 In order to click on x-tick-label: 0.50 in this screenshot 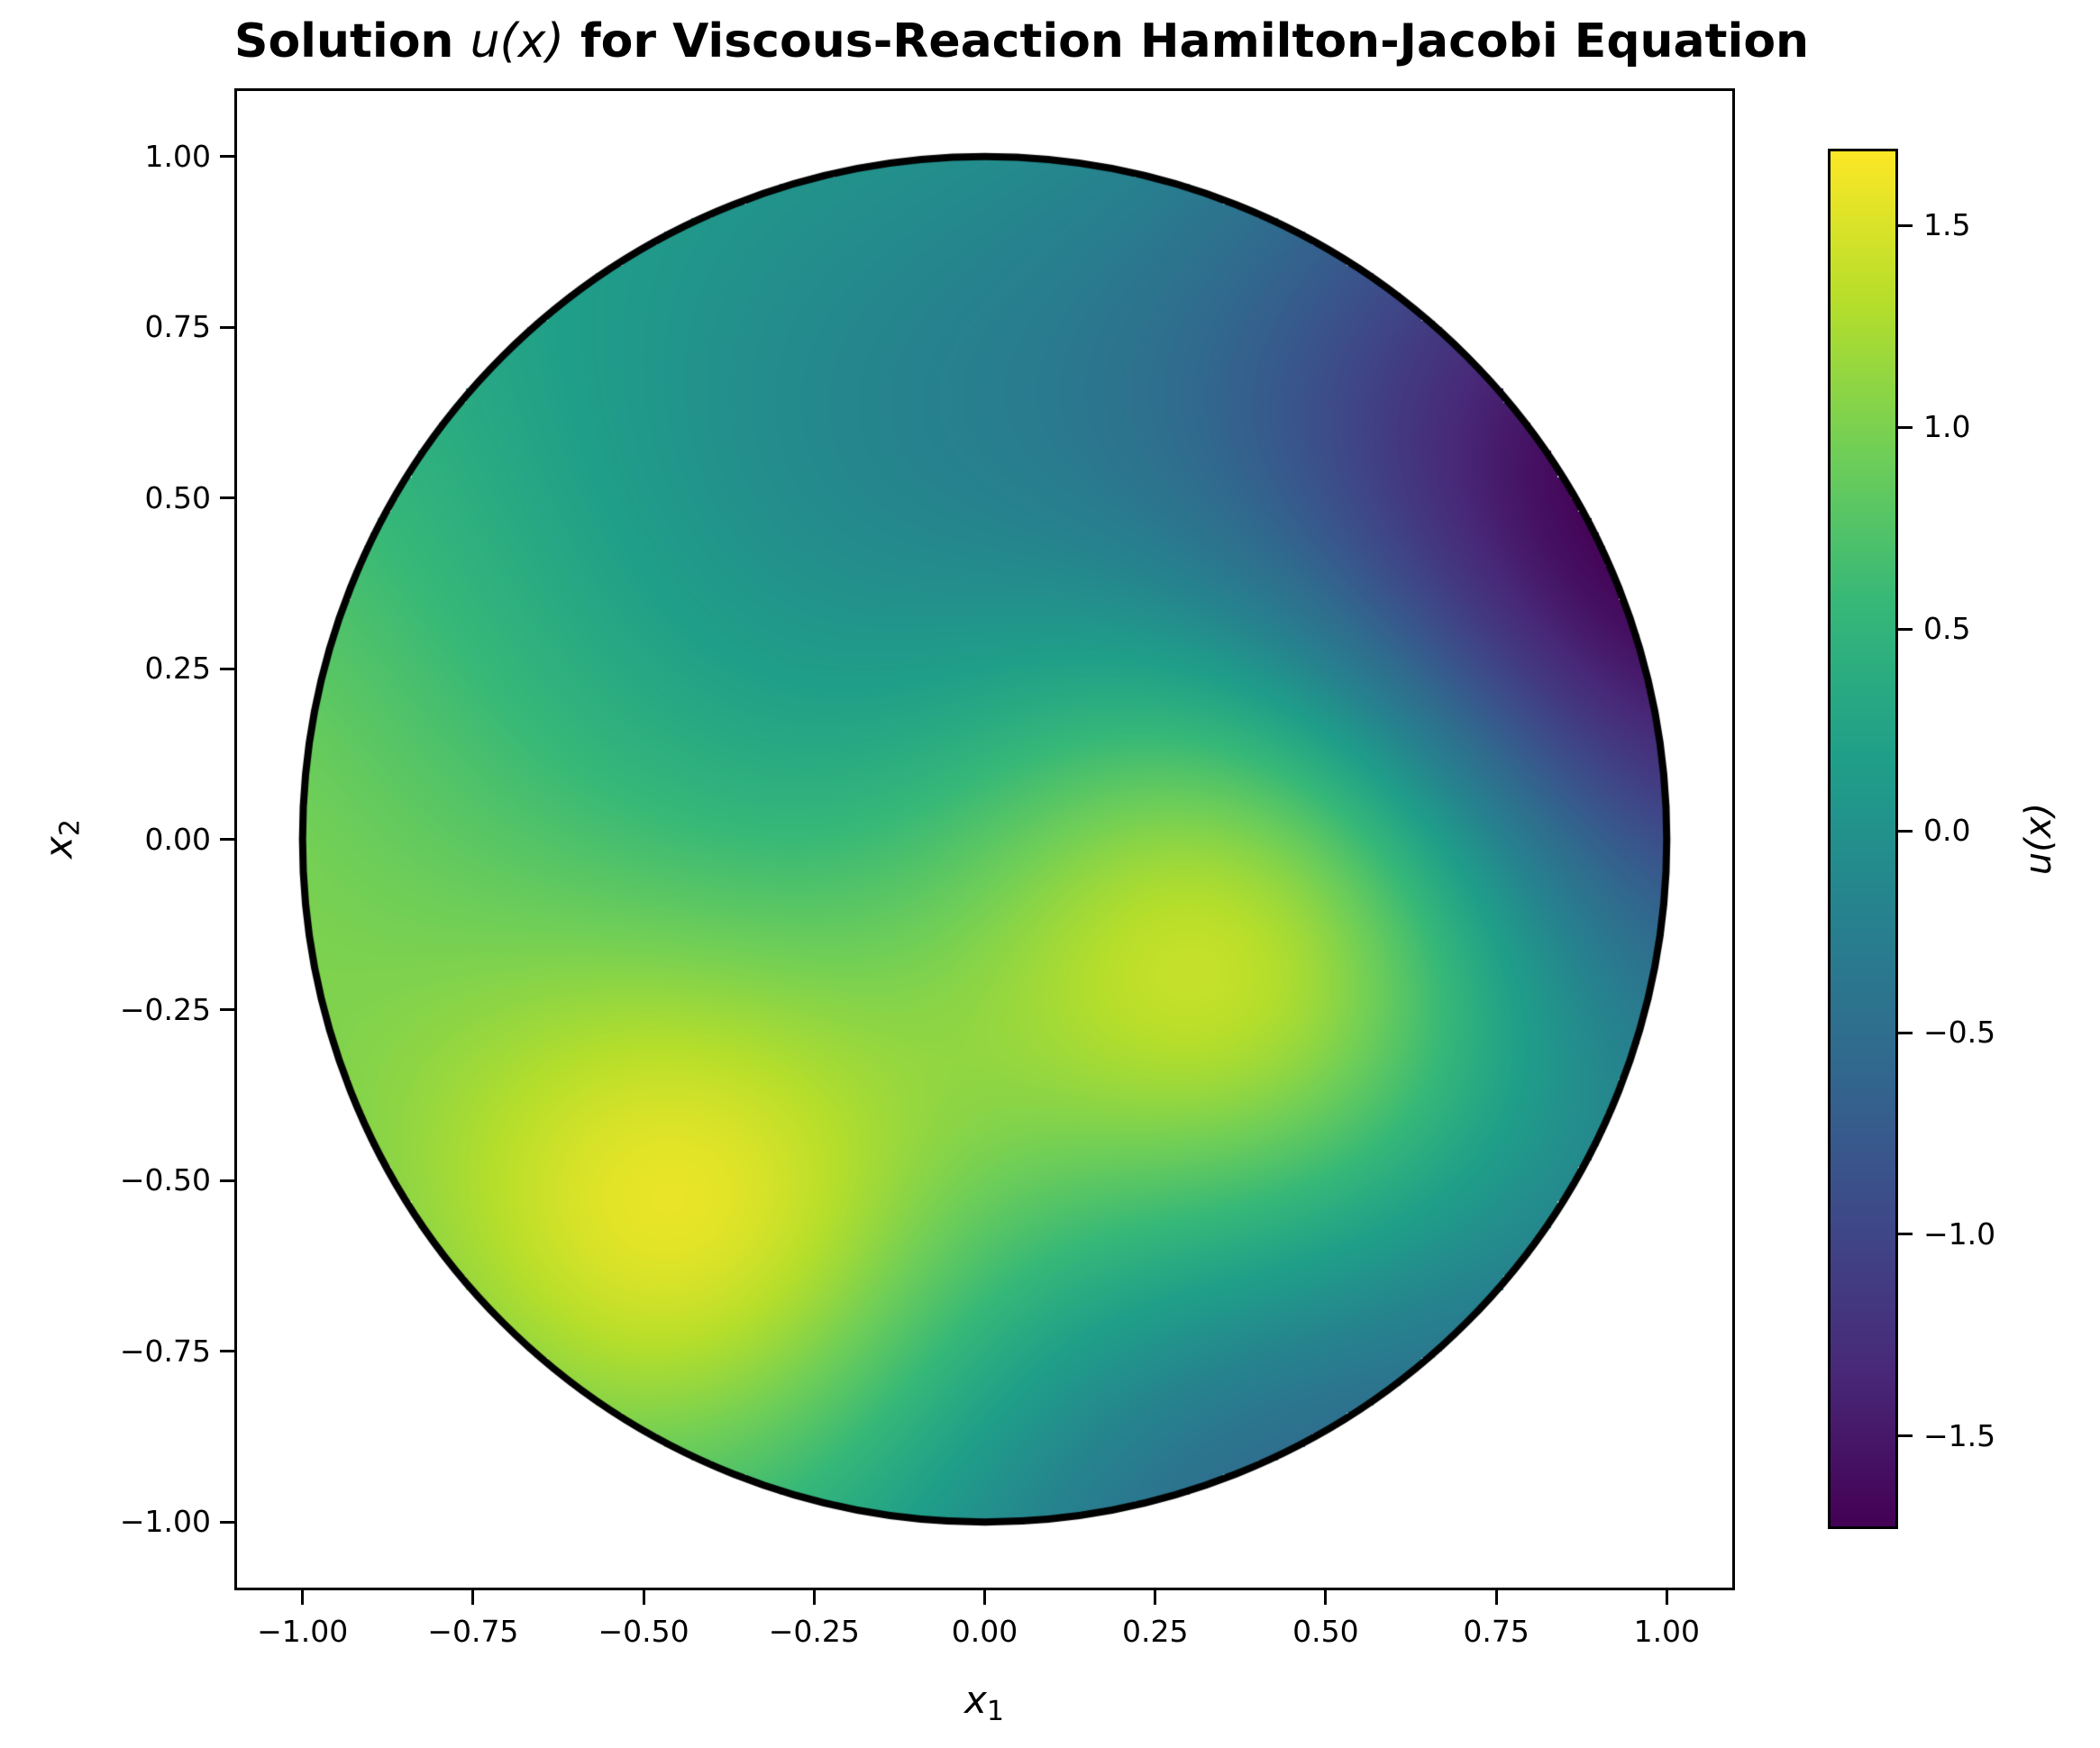, I will do `click(1325, 1631)`.